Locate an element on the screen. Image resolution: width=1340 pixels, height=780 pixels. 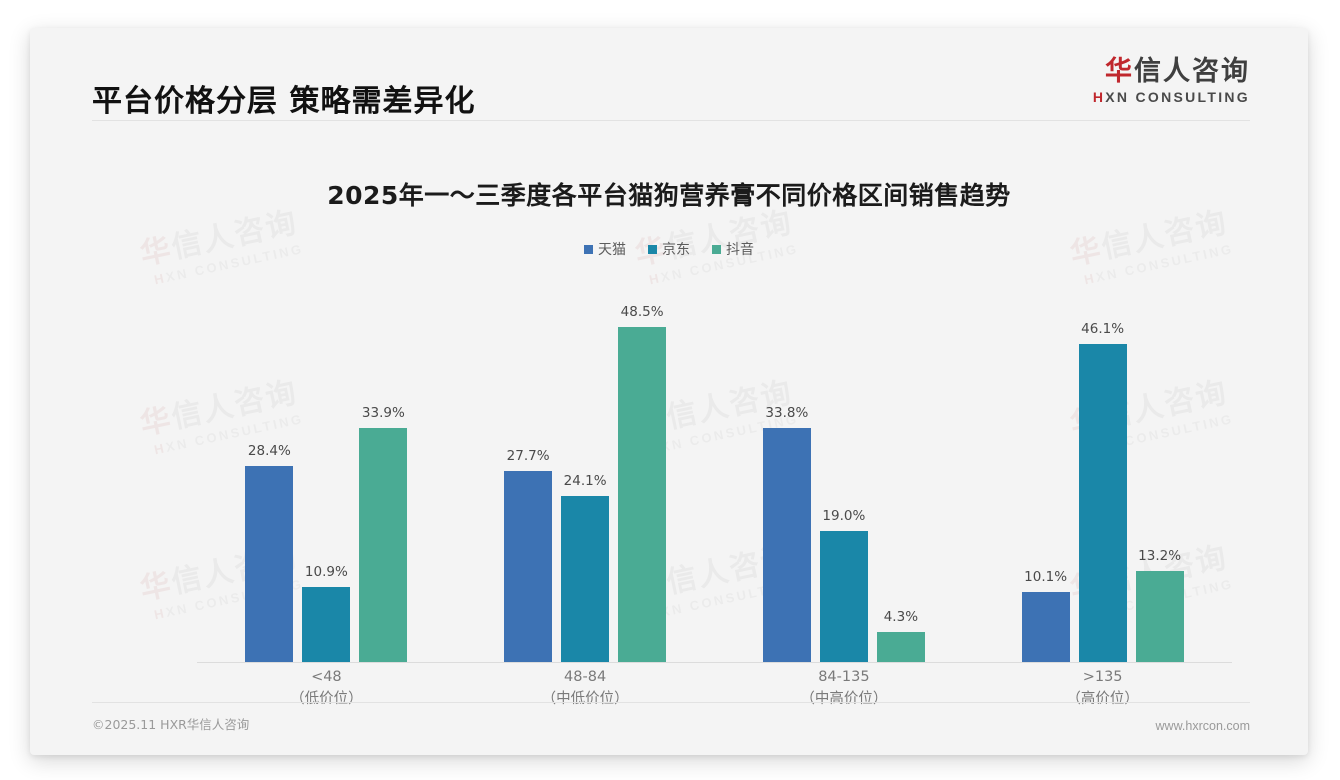
bar-value-label: 33.9% is located at coordinates (383, 412).